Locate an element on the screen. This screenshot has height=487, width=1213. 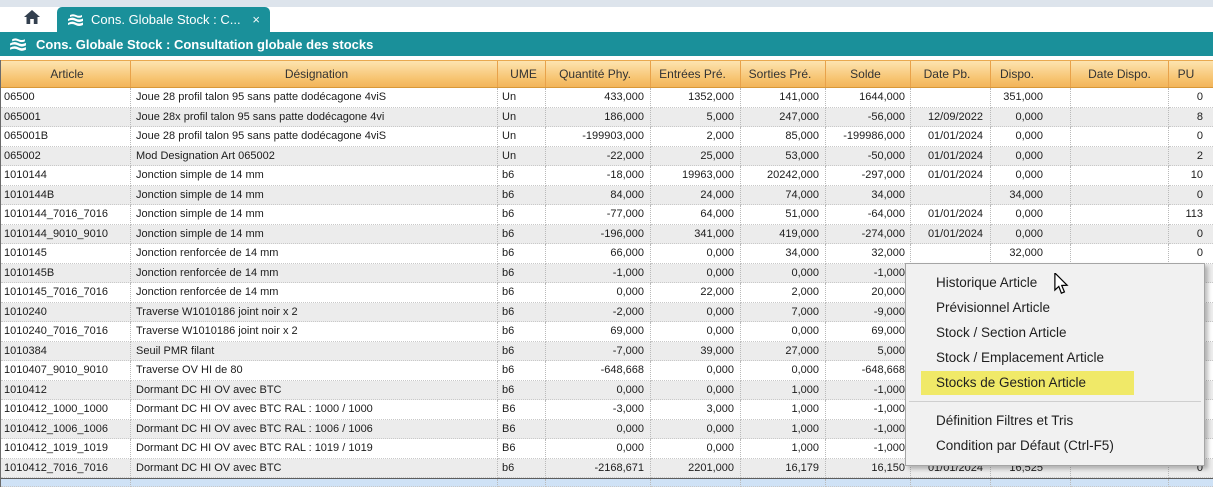
cell-sorties: 74,000 is located at coordinates (783, 195).